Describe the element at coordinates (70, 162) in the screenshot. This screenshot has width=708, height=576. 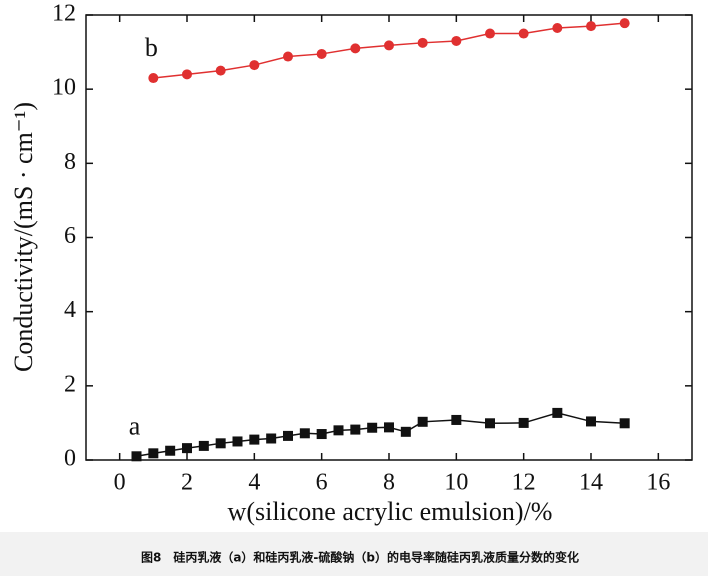
I see `y-tick-label: 8` at that location.